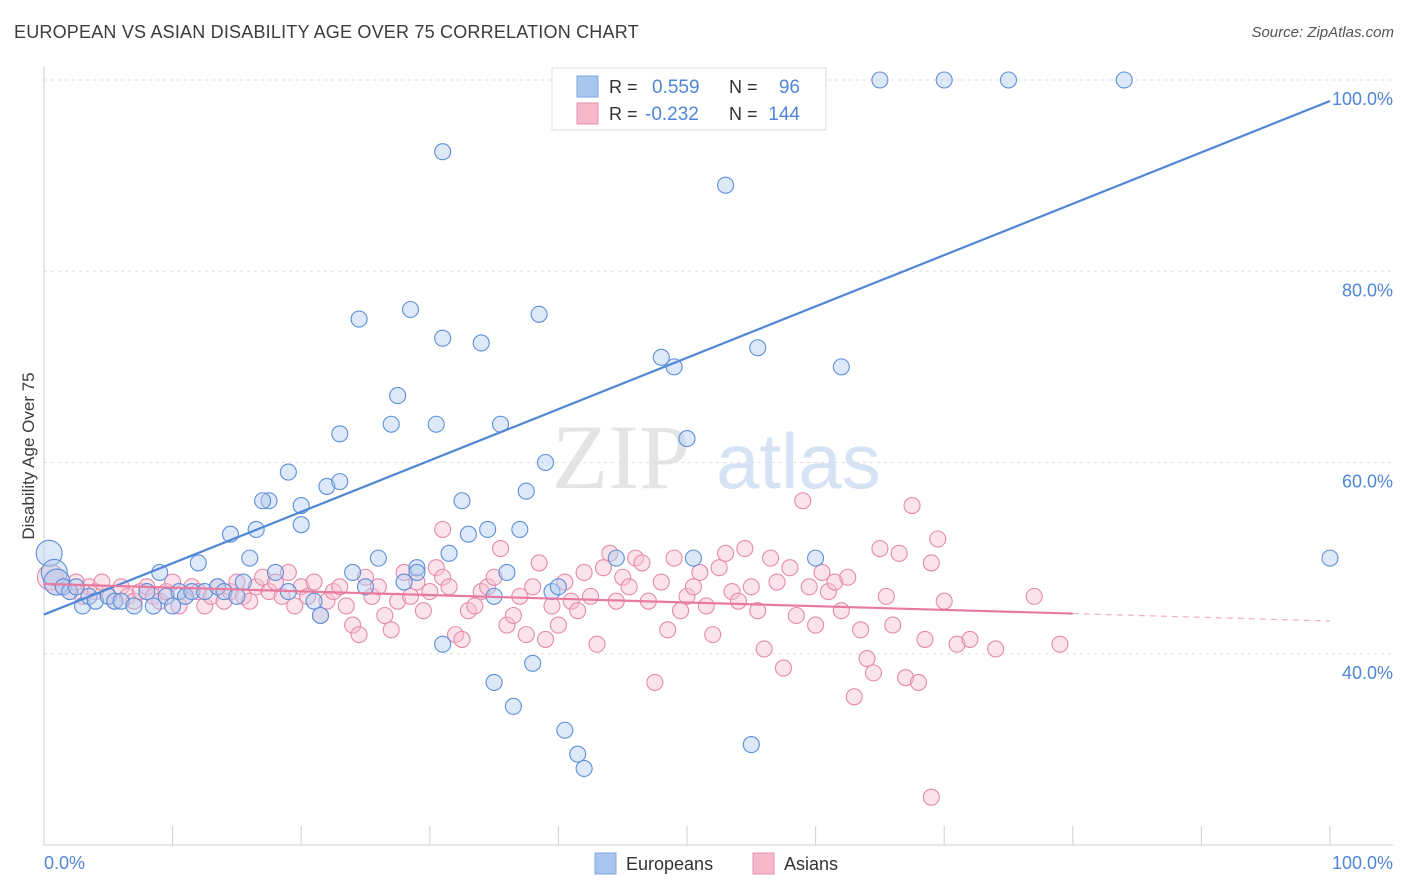 This screenshot has height=892, width=1406. What do you see at coordinates (1367, 482) in the screenshot?
I see `y-tick-label: 60.0%` at bounding box center [1367, 482].